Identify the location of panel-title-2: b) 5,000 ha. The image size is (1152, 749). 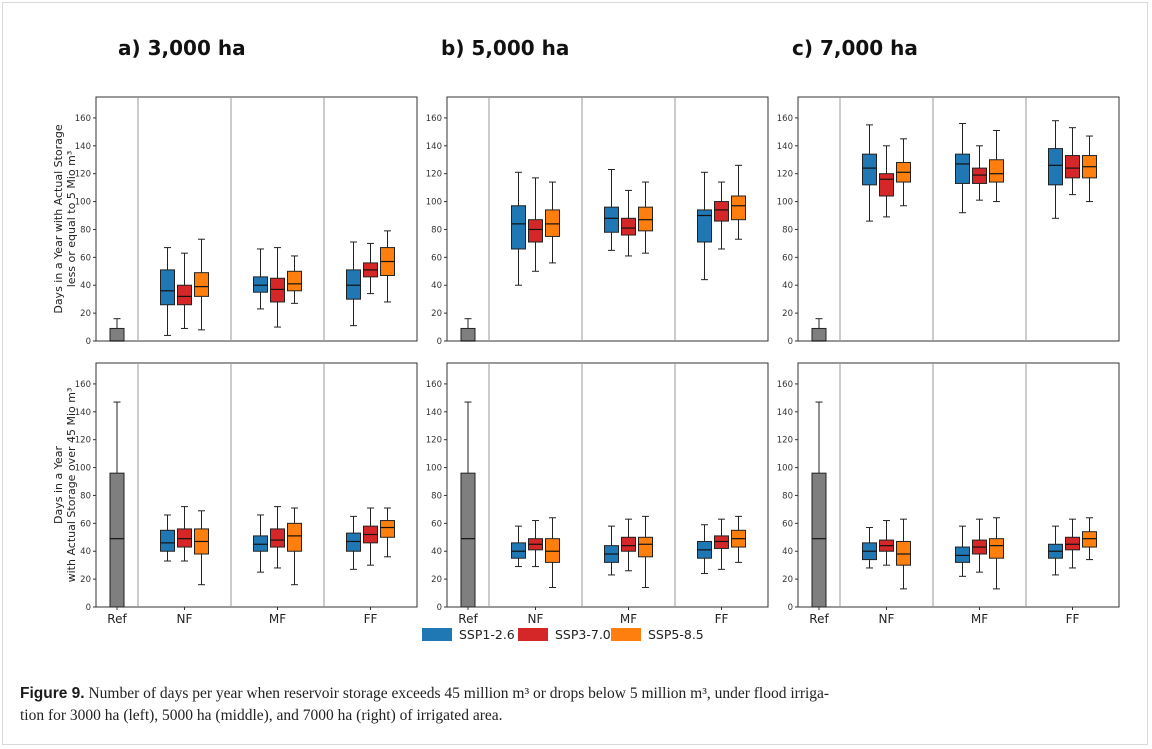
(505, 48).